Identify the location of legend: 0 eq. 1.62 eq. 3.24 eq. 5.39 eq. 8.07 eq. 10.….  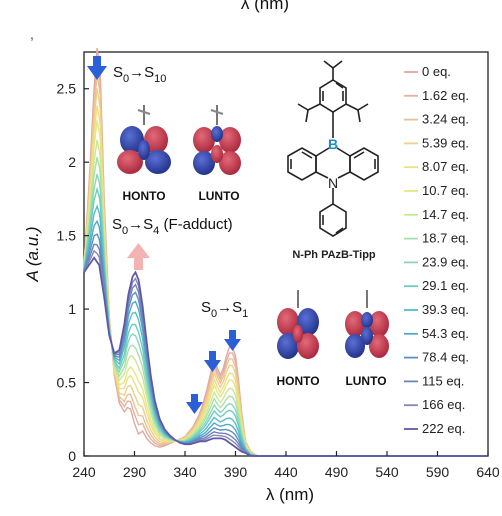
(436, 250).